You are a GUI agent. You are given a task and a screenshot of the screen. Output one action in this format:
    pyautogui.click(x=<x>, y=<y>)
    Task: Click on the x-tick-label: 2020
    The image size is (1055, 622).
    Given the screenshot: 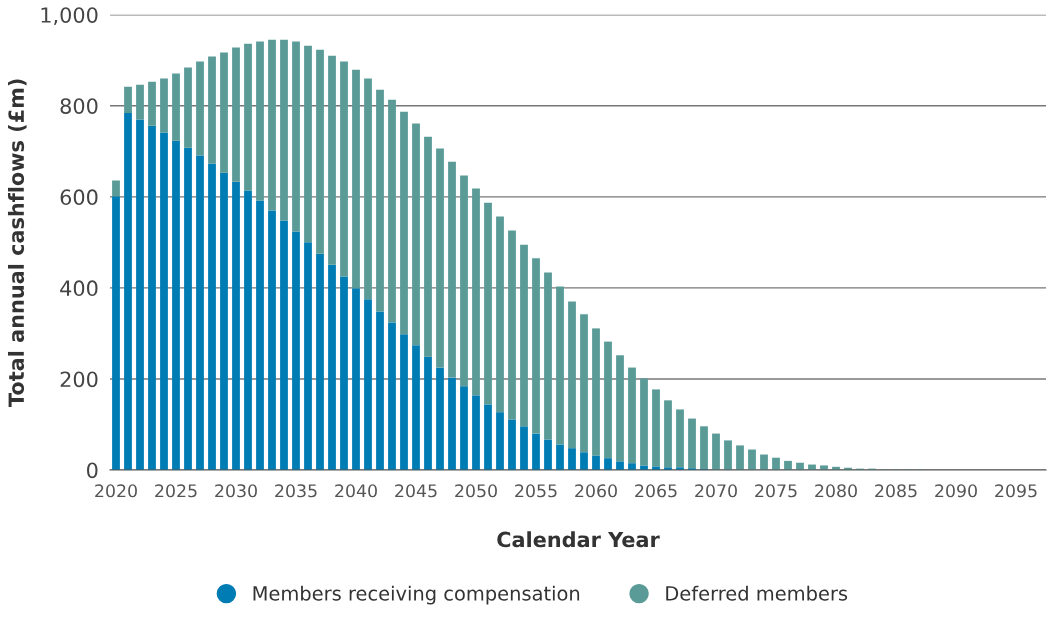 What is the action you would take?
    pyautogui.click(x=116, y=491)
    